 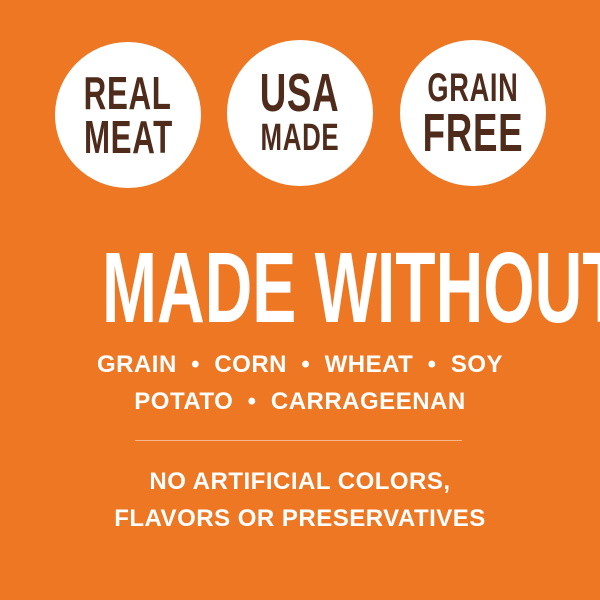 I want to click on note-line-2: FLAVORS OR PRESERVATIVES, so click(x=300, y=518).